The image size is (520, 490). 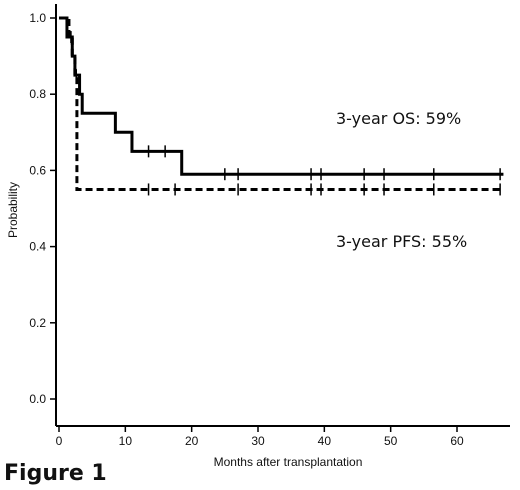 I want to click on x-tick-label: 40, so click(x=325, y=441).